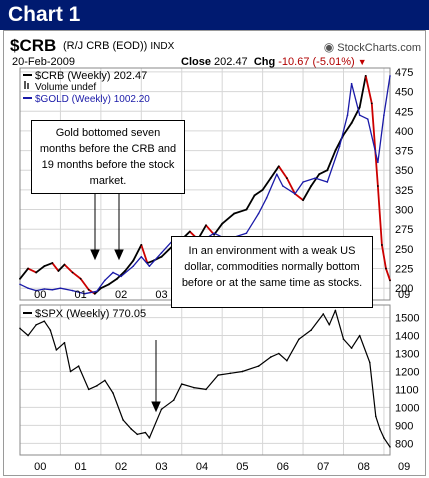  What do you see at coordinates (125, 302) in the screenshot?
I see `annotation-arrows` at bounding box center [125, 302].